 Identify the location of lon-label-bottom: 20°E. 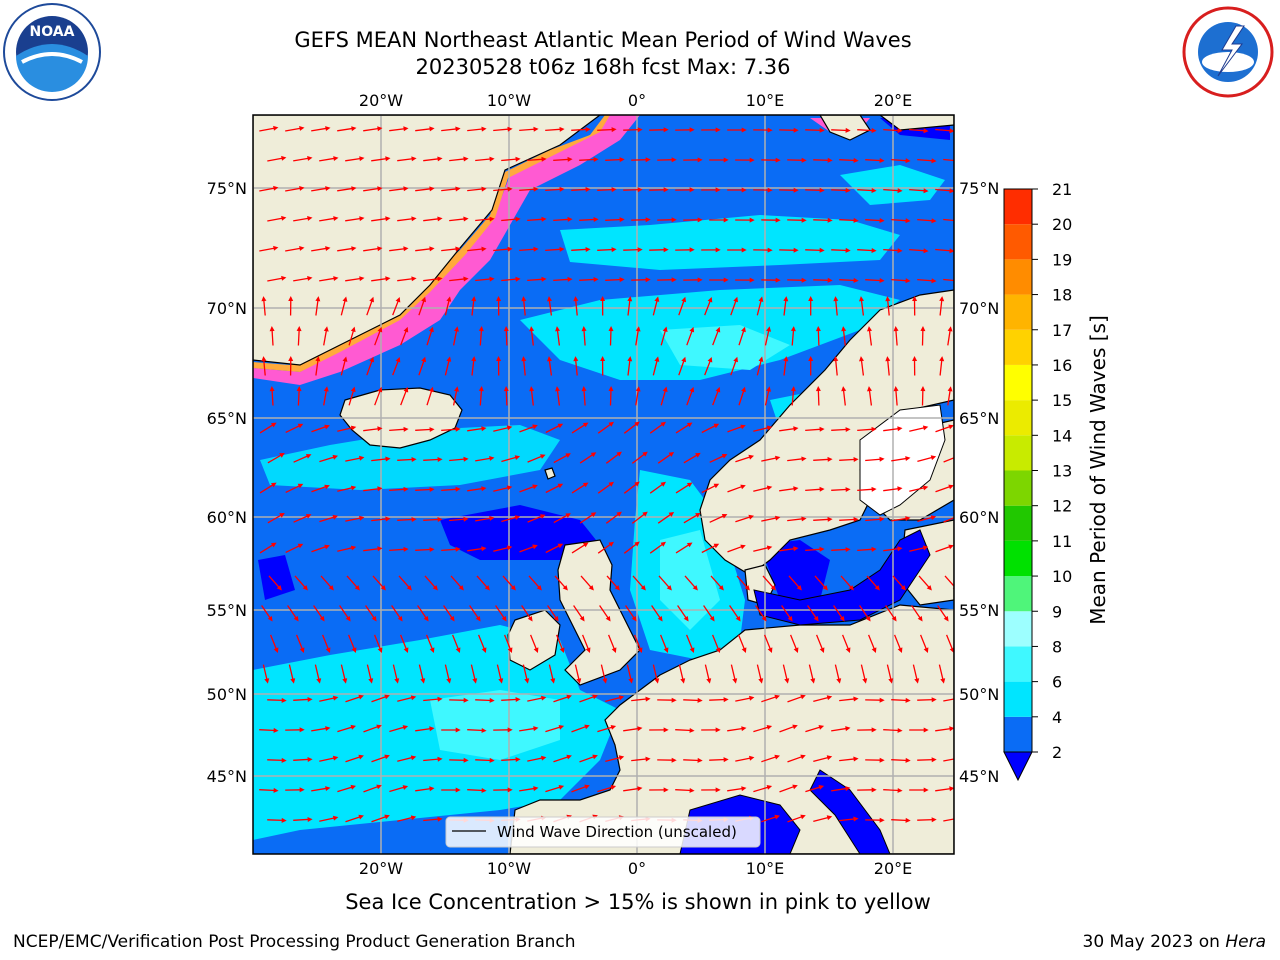
(893, 868).